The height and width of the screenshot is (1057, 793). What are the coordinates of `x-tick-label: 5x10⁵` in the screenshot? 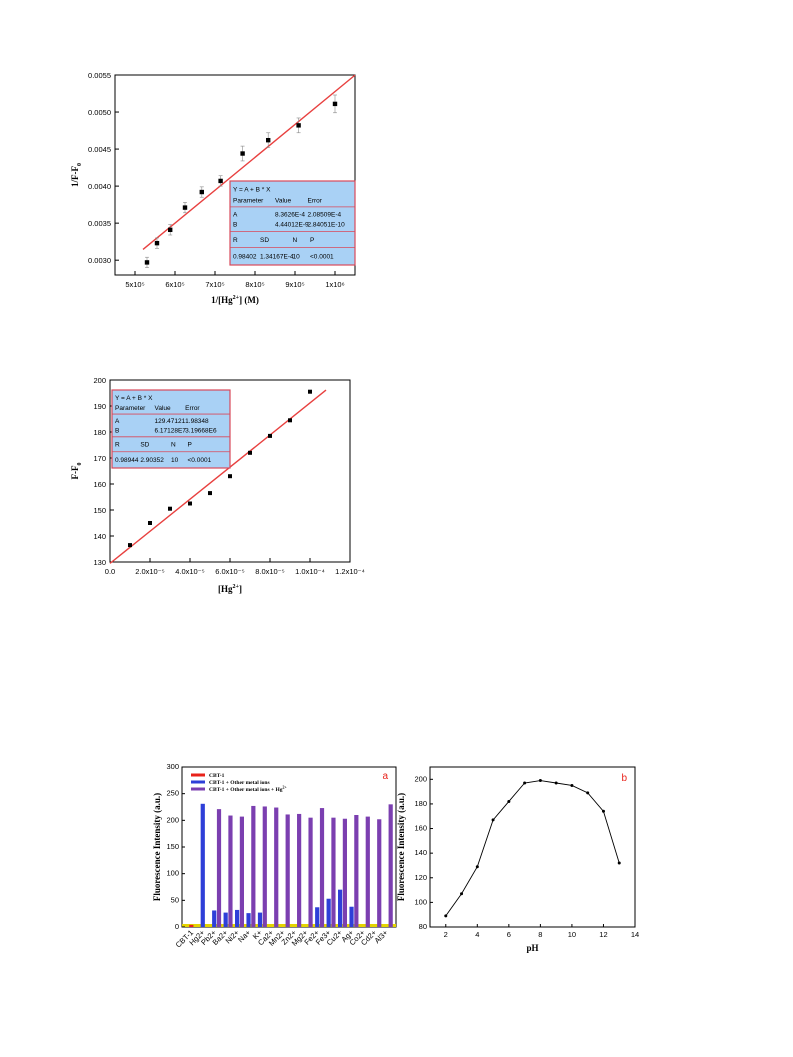 It's located at (134, 284).